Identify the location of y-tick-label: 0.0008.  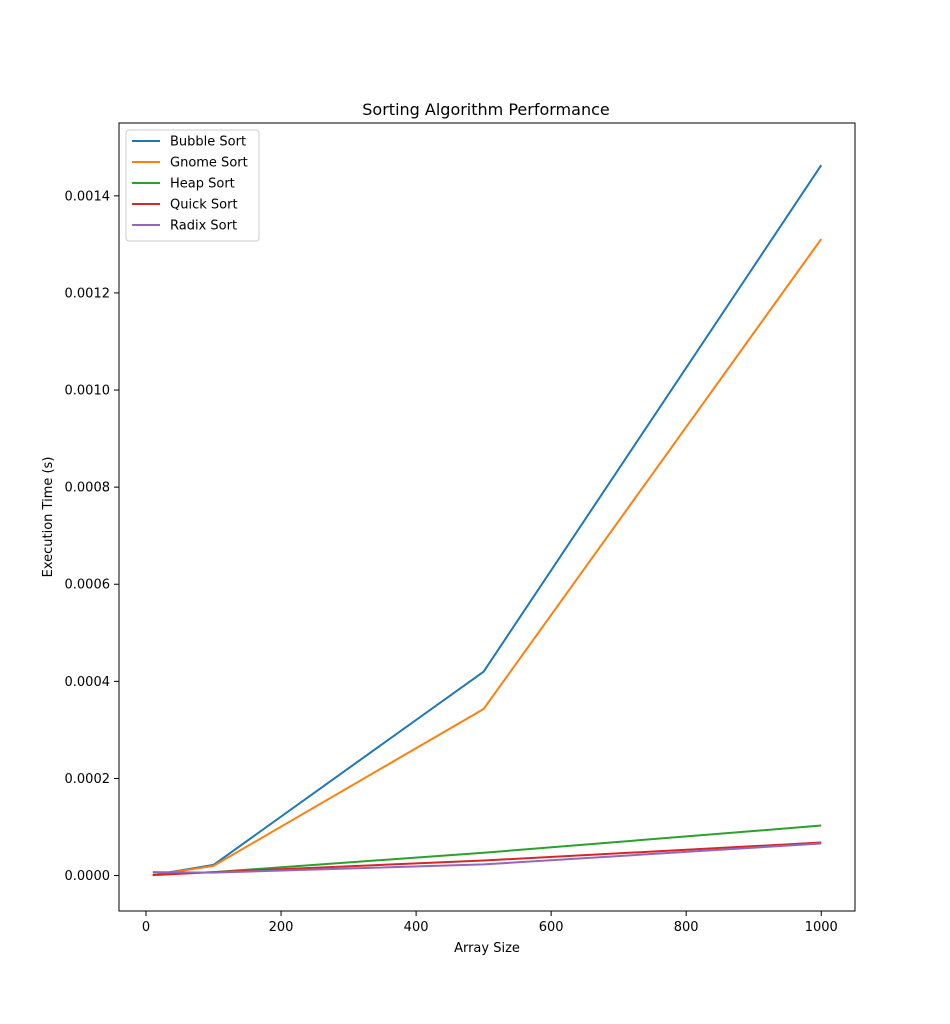
(88, 488).